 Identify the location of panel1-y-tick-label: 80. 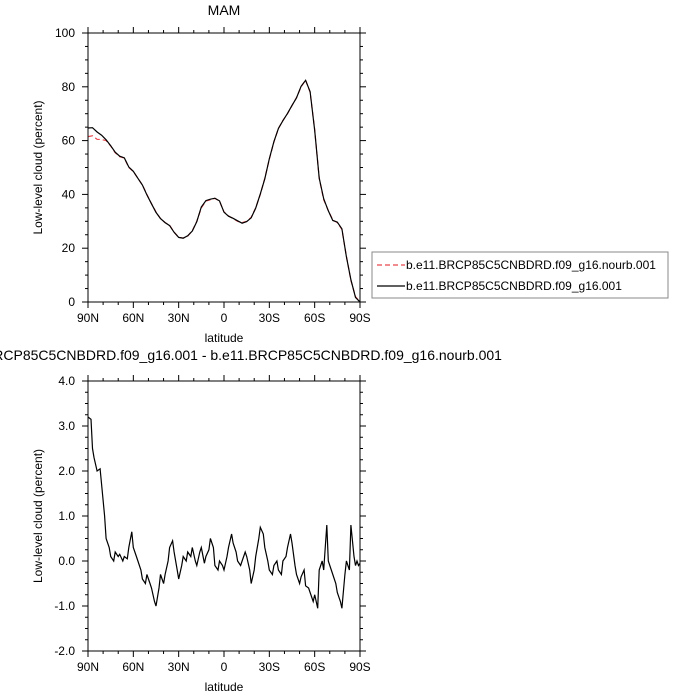
(69, 87).